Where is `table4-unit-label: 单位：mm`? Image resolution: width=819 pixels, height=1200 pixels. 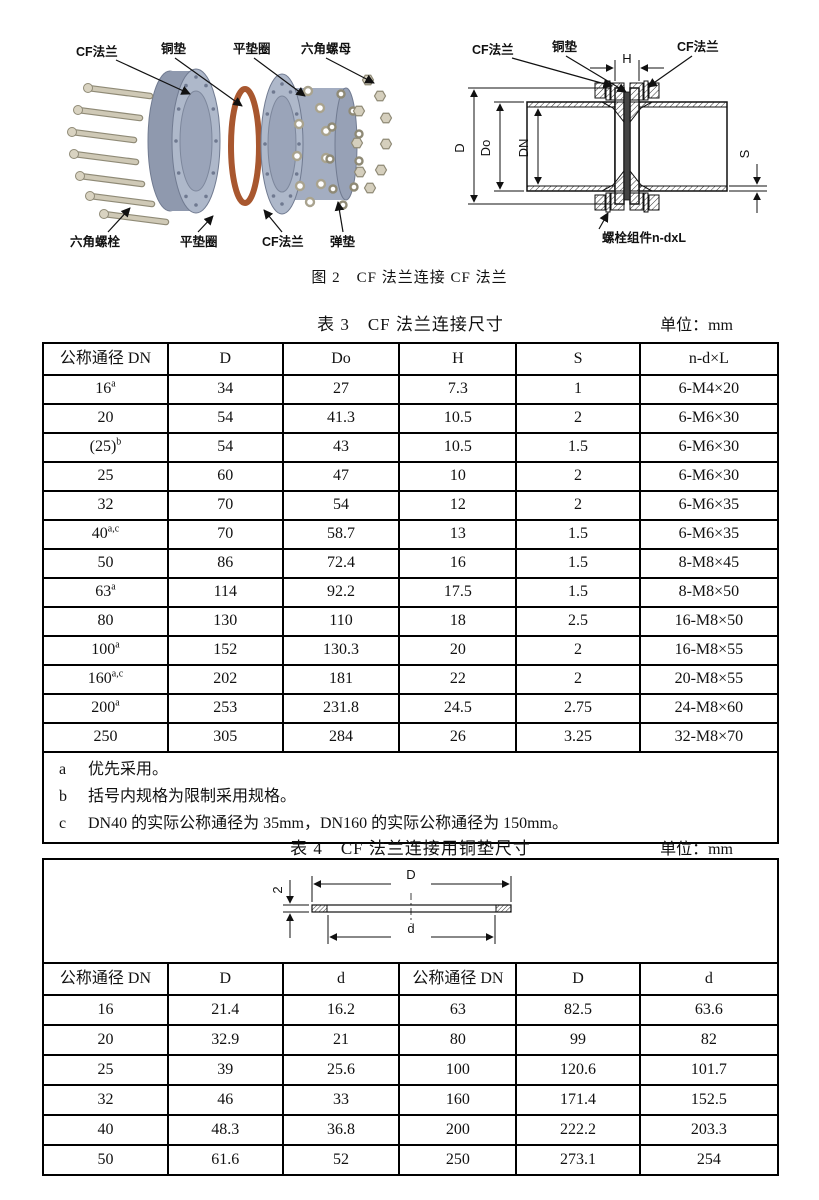
table4-unit-label: 单位：mm is located at coordinates (696, 849).